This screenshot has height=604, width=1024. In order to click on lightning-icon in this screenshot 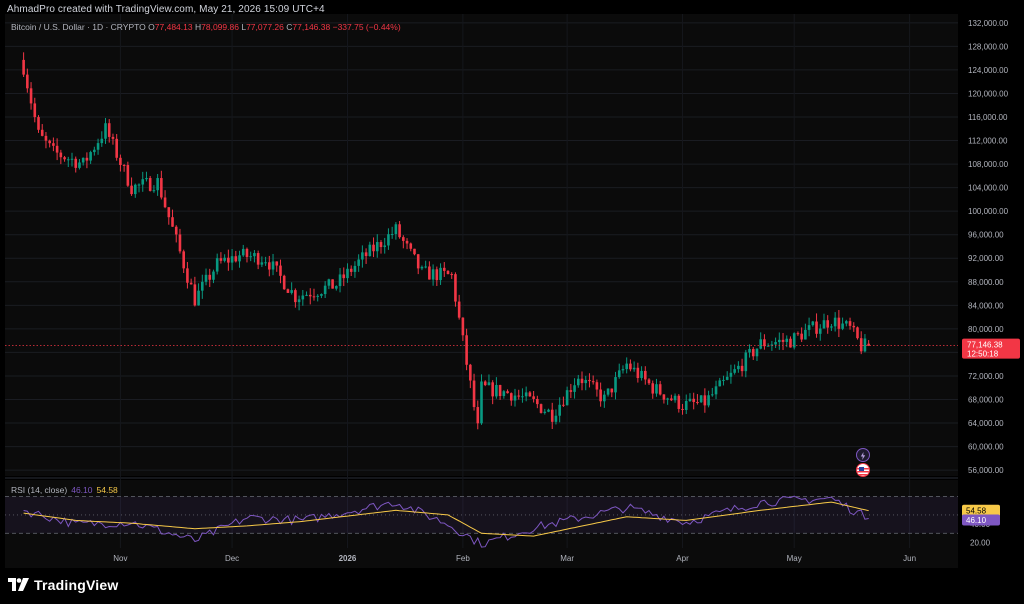, I will do `click(863, 455)`.